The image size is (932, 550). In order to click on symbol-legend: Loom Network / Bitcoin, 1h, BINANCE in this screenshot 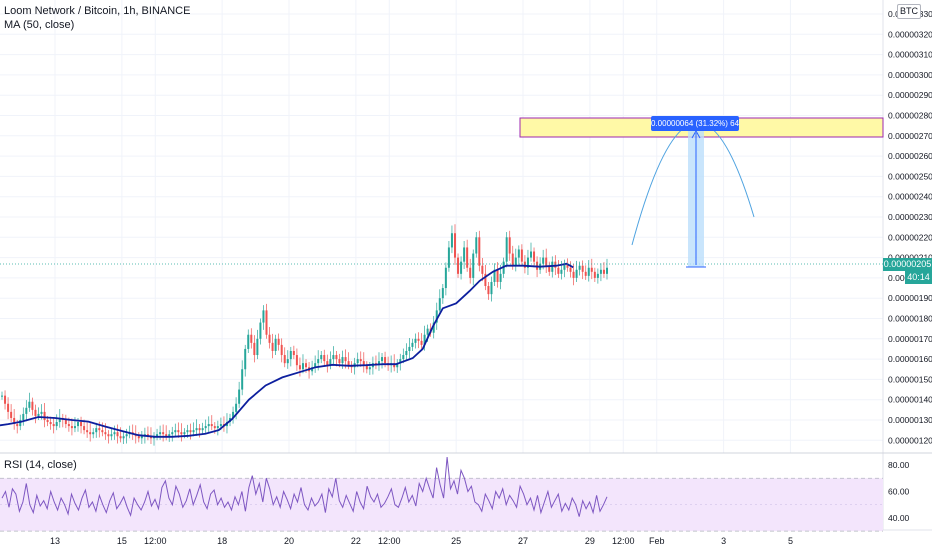, I will do `click(97, 11)`.